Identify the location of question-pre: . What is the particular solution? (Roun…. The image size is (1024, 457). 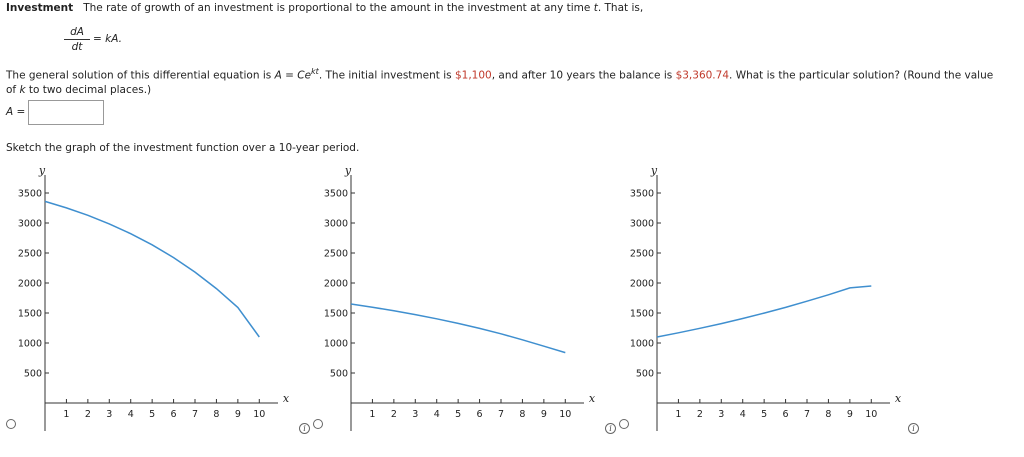
(500, 82).